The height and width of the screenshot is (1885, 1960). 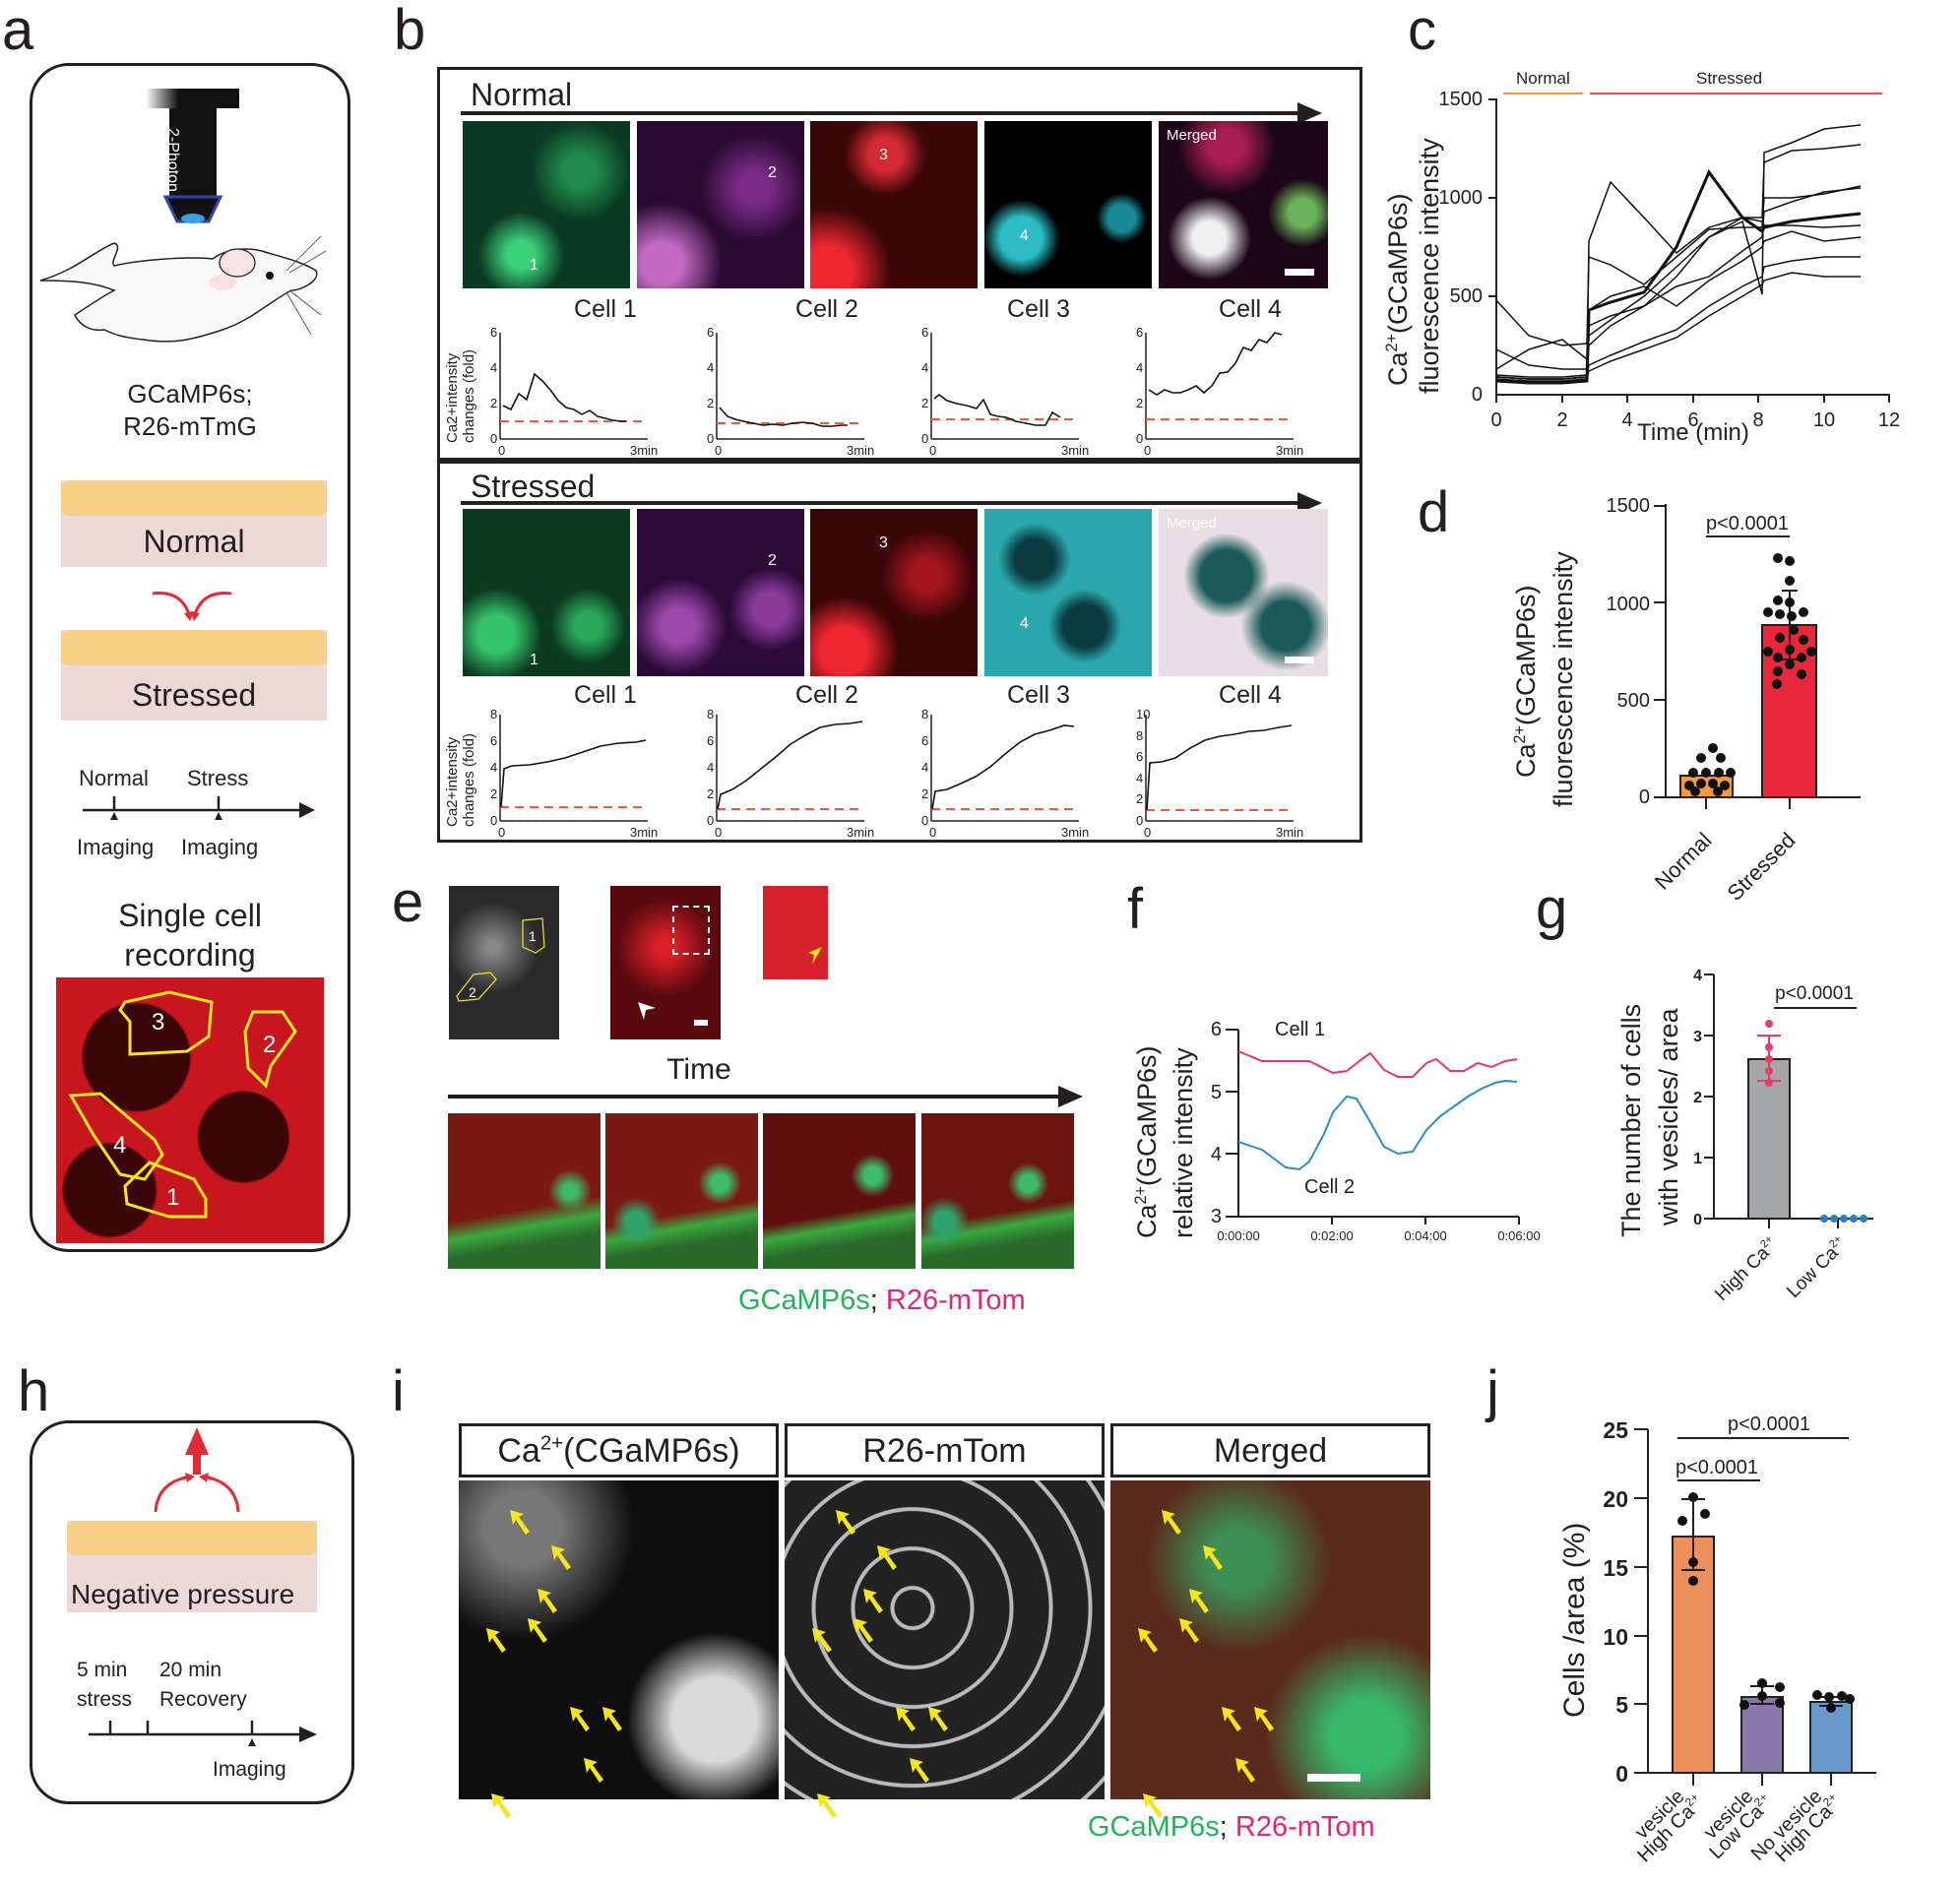 I want to click on svg-text: Time (min), so click(x=1693, y=433).